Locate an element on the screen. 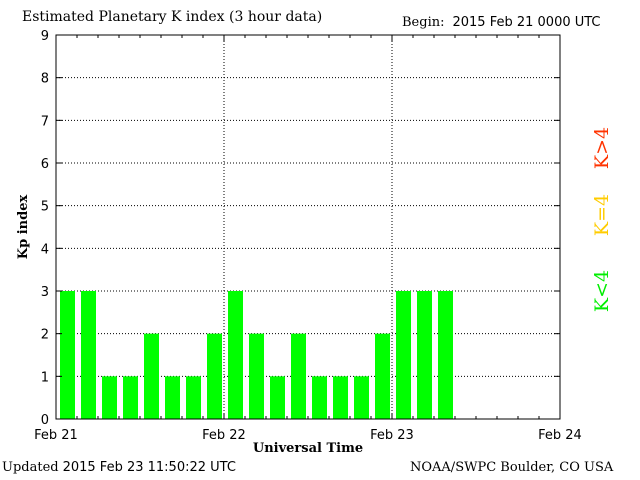 The image size is (640, 480). y-axis-title: Kp index is located at coordinates (23, 227).